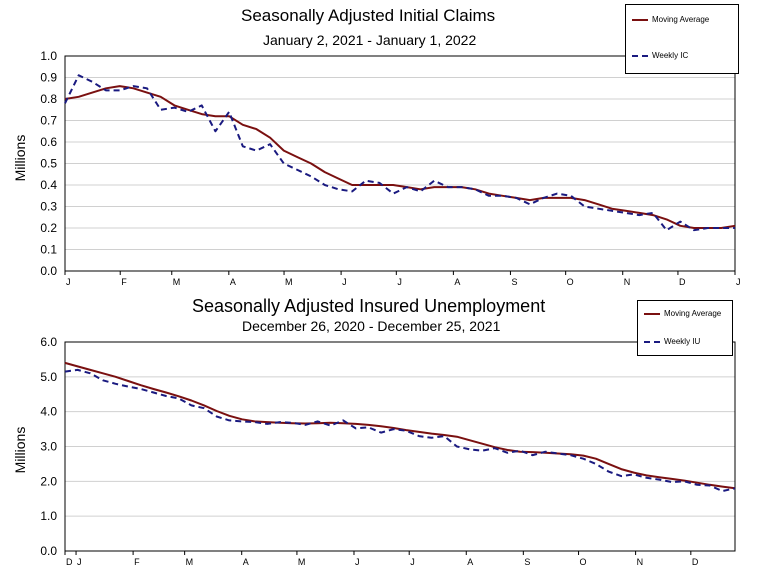 The height and width of the screenshot is (578, 760). What do you see at coordinates (48, 142) in the screenshot?
I see `y-tick-label: 0.6` at bounding box center [48, 142].